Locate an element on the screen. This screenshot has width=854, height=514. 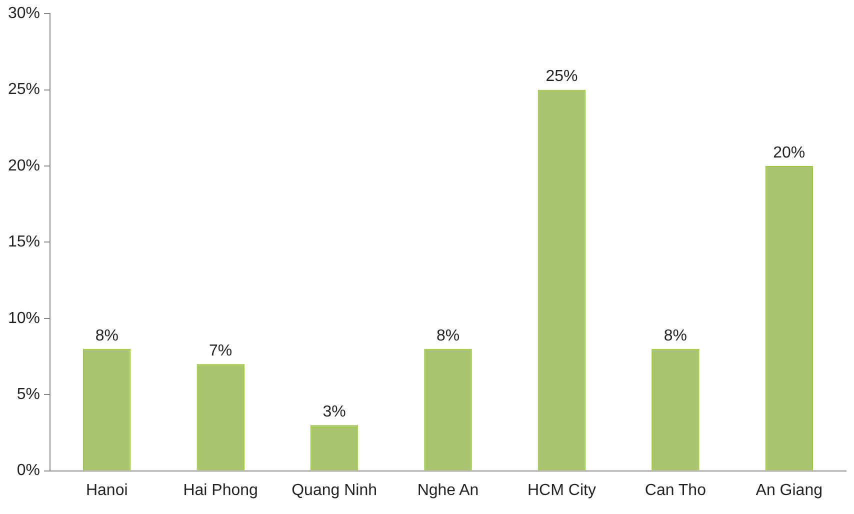
y-tick-label: 15% is located at coordinates (24, 242).